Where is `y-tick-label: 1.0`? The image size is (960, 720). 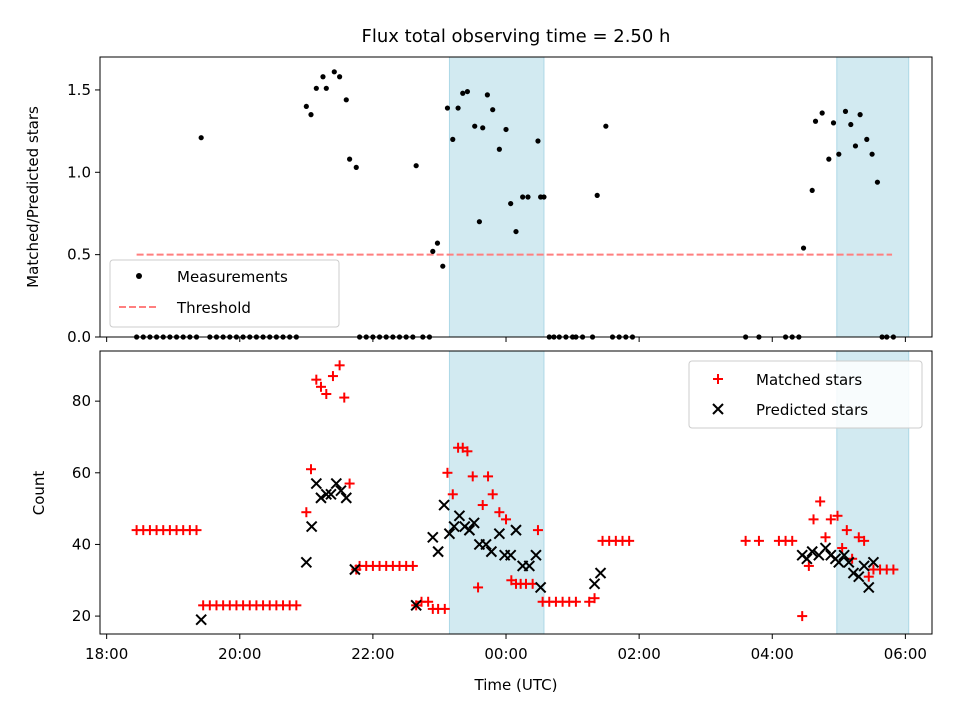
y-tick-label: 1.0 is located at coordinates (79, 172).